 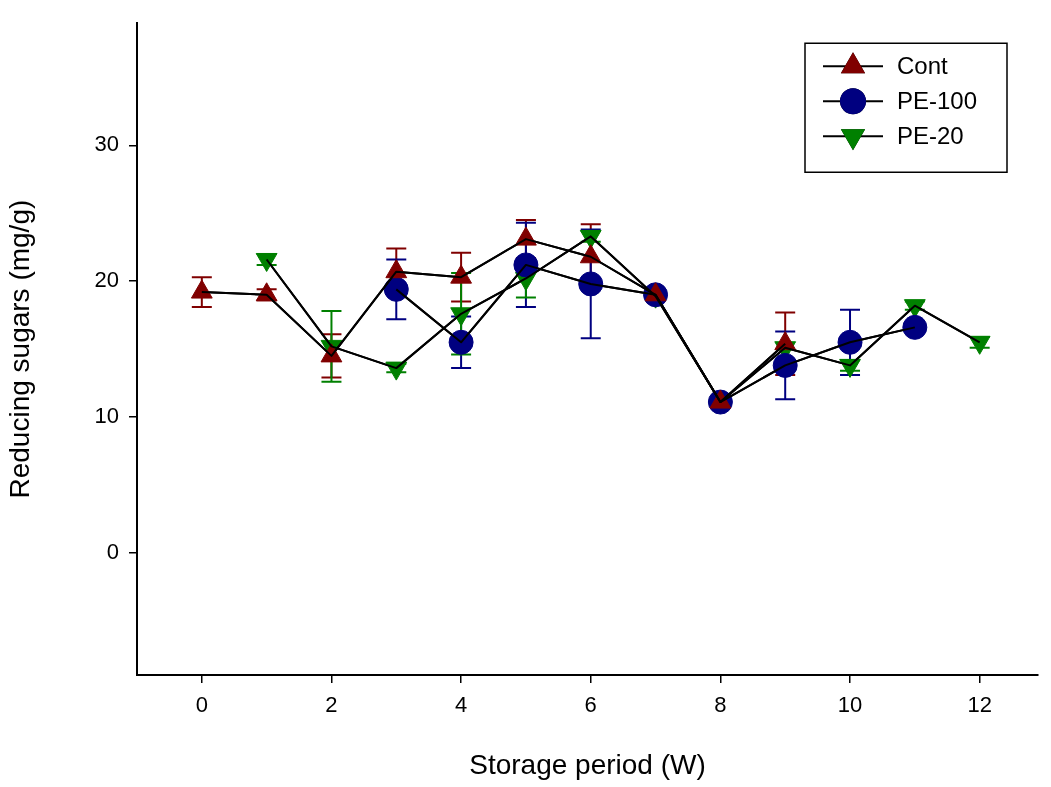 I want to click on y-tick-label: 10, so click(x=106, y=416).